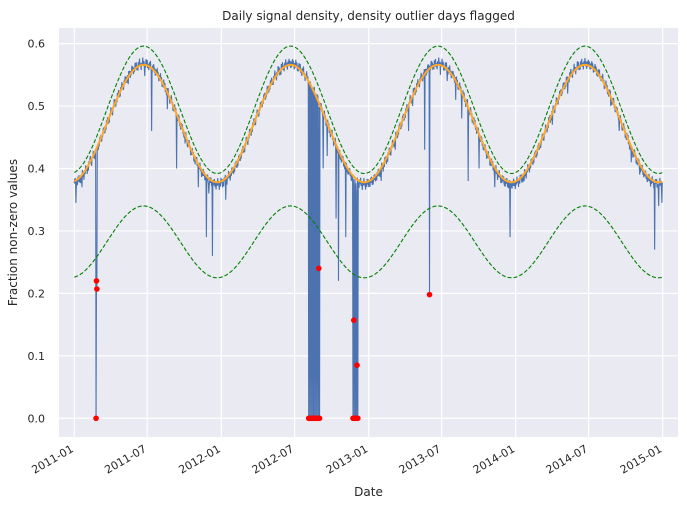 Image resolution: width=687 pixels, height=509 pixels. Describe the element at coordinates (37, 356) in the screenshot. I see `y-tick-label: 0.1` at that location.